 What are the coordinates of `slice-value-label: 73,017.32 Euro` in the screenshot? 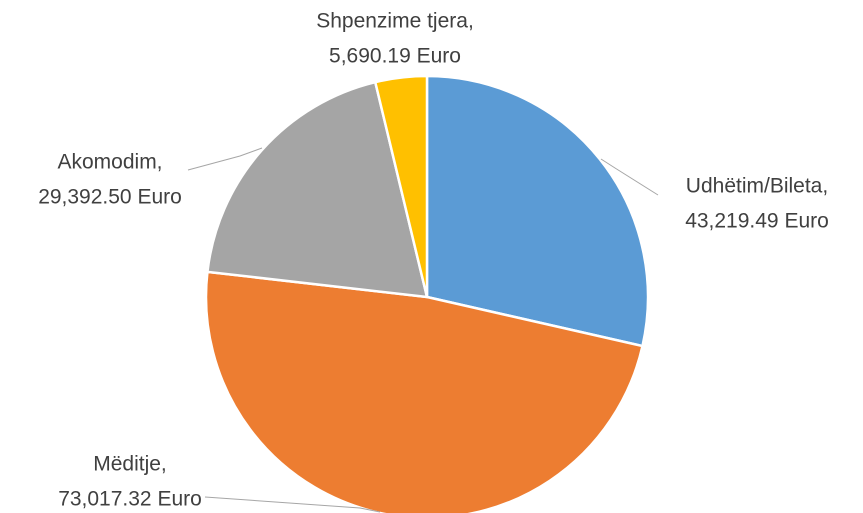 It's located at (130, 499).